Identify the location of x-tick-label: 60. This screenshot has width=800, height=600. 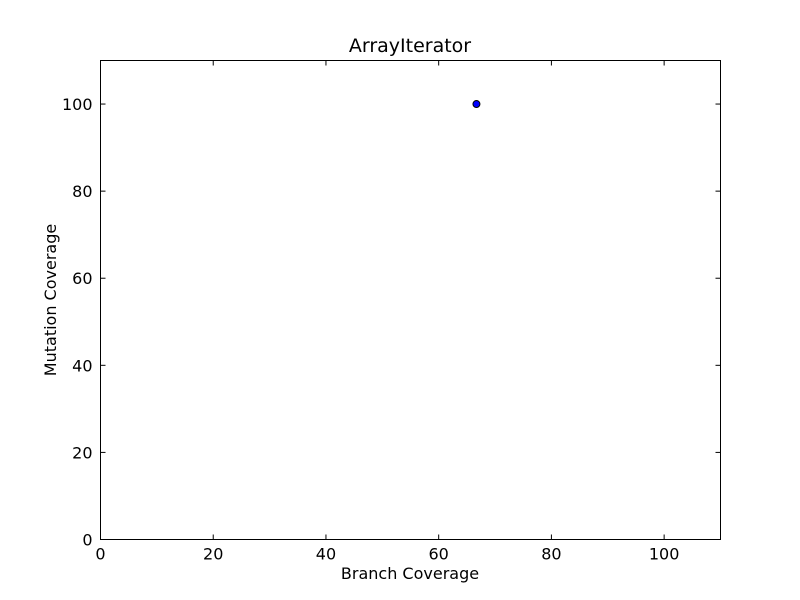
(439, 554).